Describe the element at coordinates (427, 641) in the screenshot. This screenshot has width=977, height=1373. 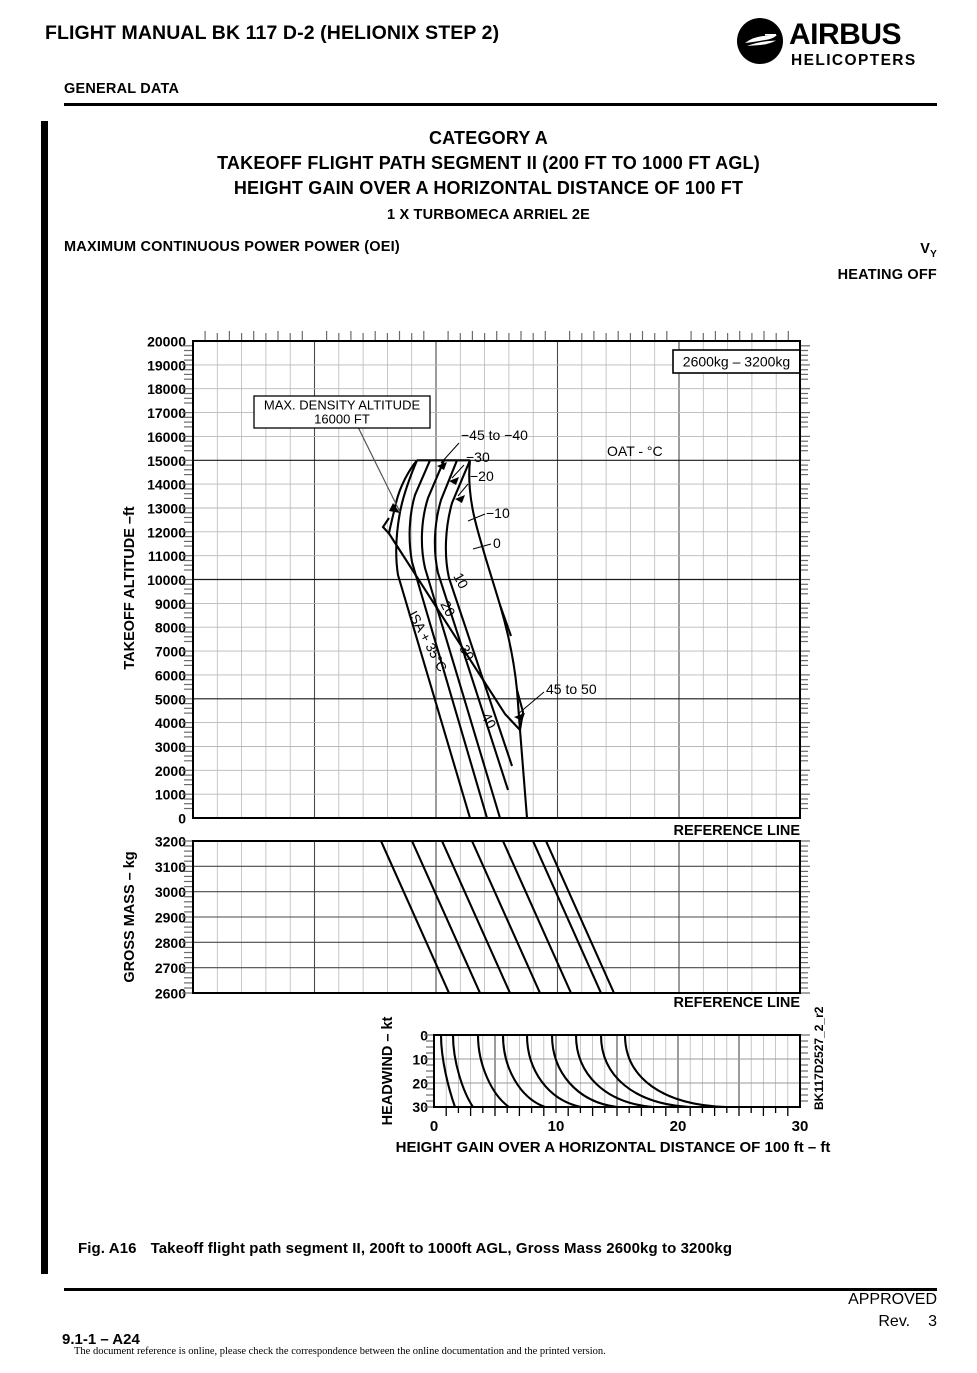
I see `isa-label: ISA + 35°C` at that location.